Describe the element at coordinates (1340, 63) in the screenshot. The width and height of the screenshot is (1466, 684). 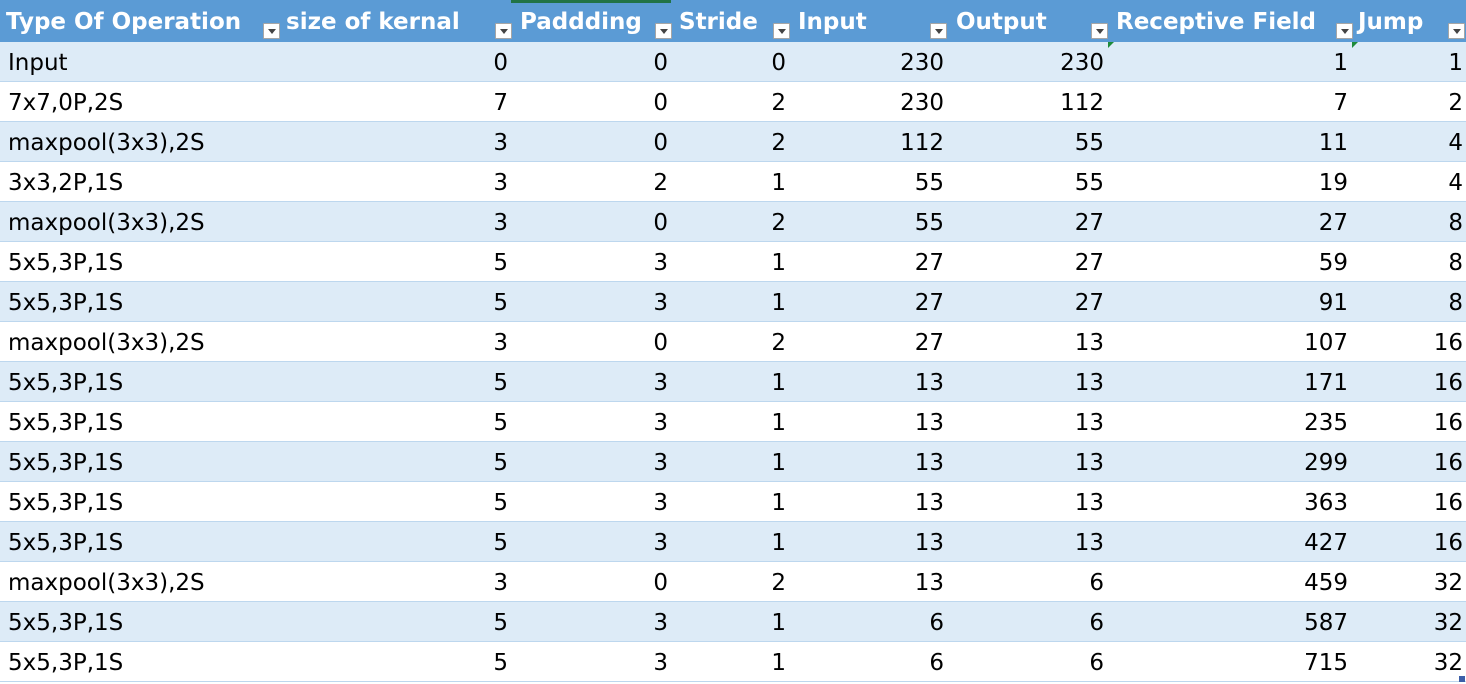
I see `cell-receptive-field: 1` at that location.